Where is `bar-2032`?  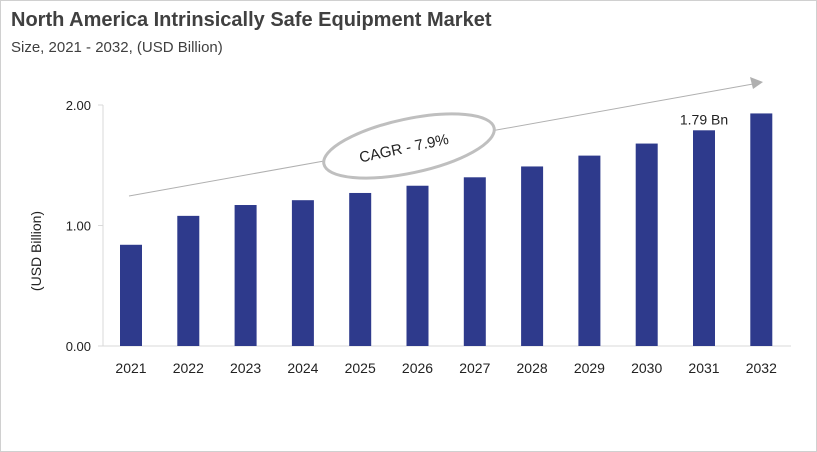
bar-2032 is located at coordinates (761, 229).